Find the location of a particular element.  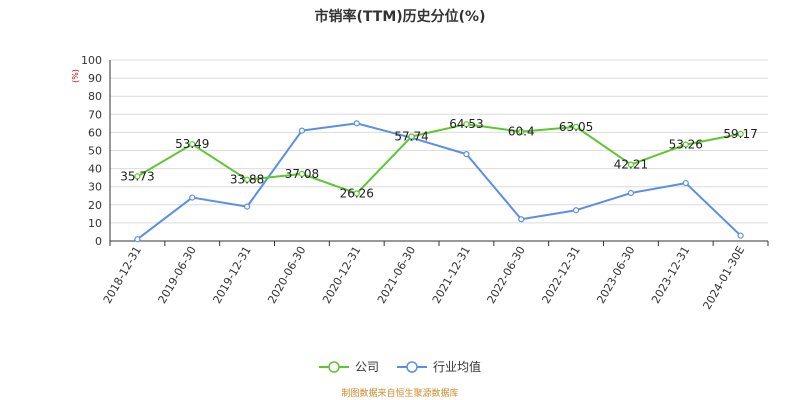

data-label: 33.88 is located at coordinates (247, 180).